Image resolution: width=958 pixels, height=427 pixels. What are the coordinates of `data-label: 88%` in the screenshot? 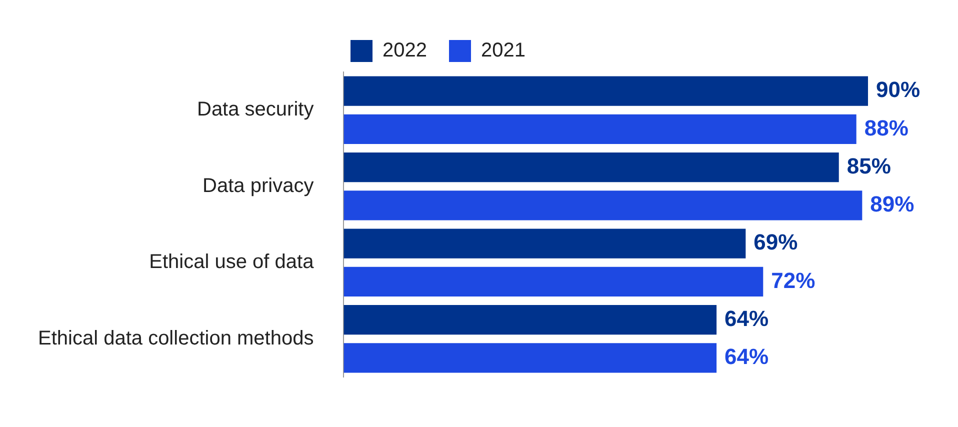 It's located at (886, 127).